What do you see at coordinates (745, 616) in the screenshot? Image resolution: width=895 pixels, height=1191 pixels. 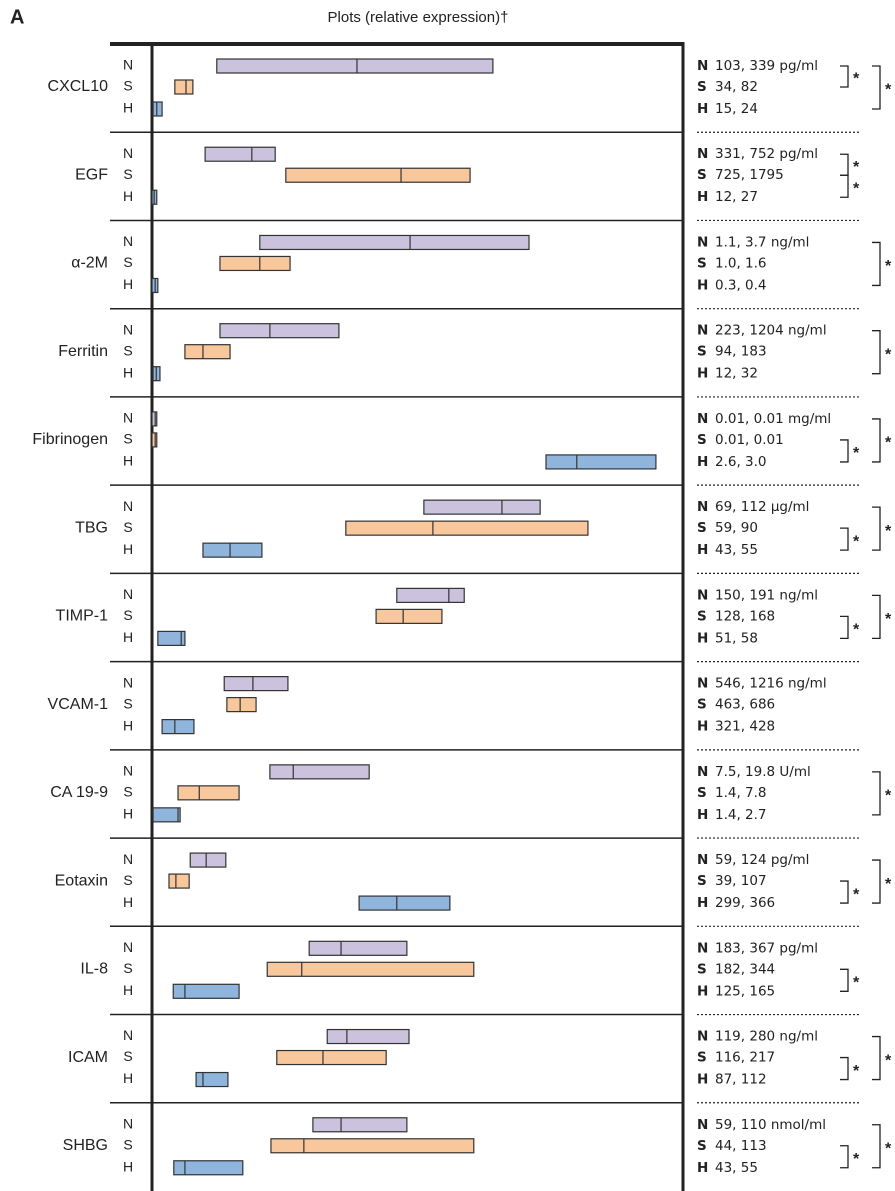 I see `stats-text: 128, 168` at bounding box center [745, 616].